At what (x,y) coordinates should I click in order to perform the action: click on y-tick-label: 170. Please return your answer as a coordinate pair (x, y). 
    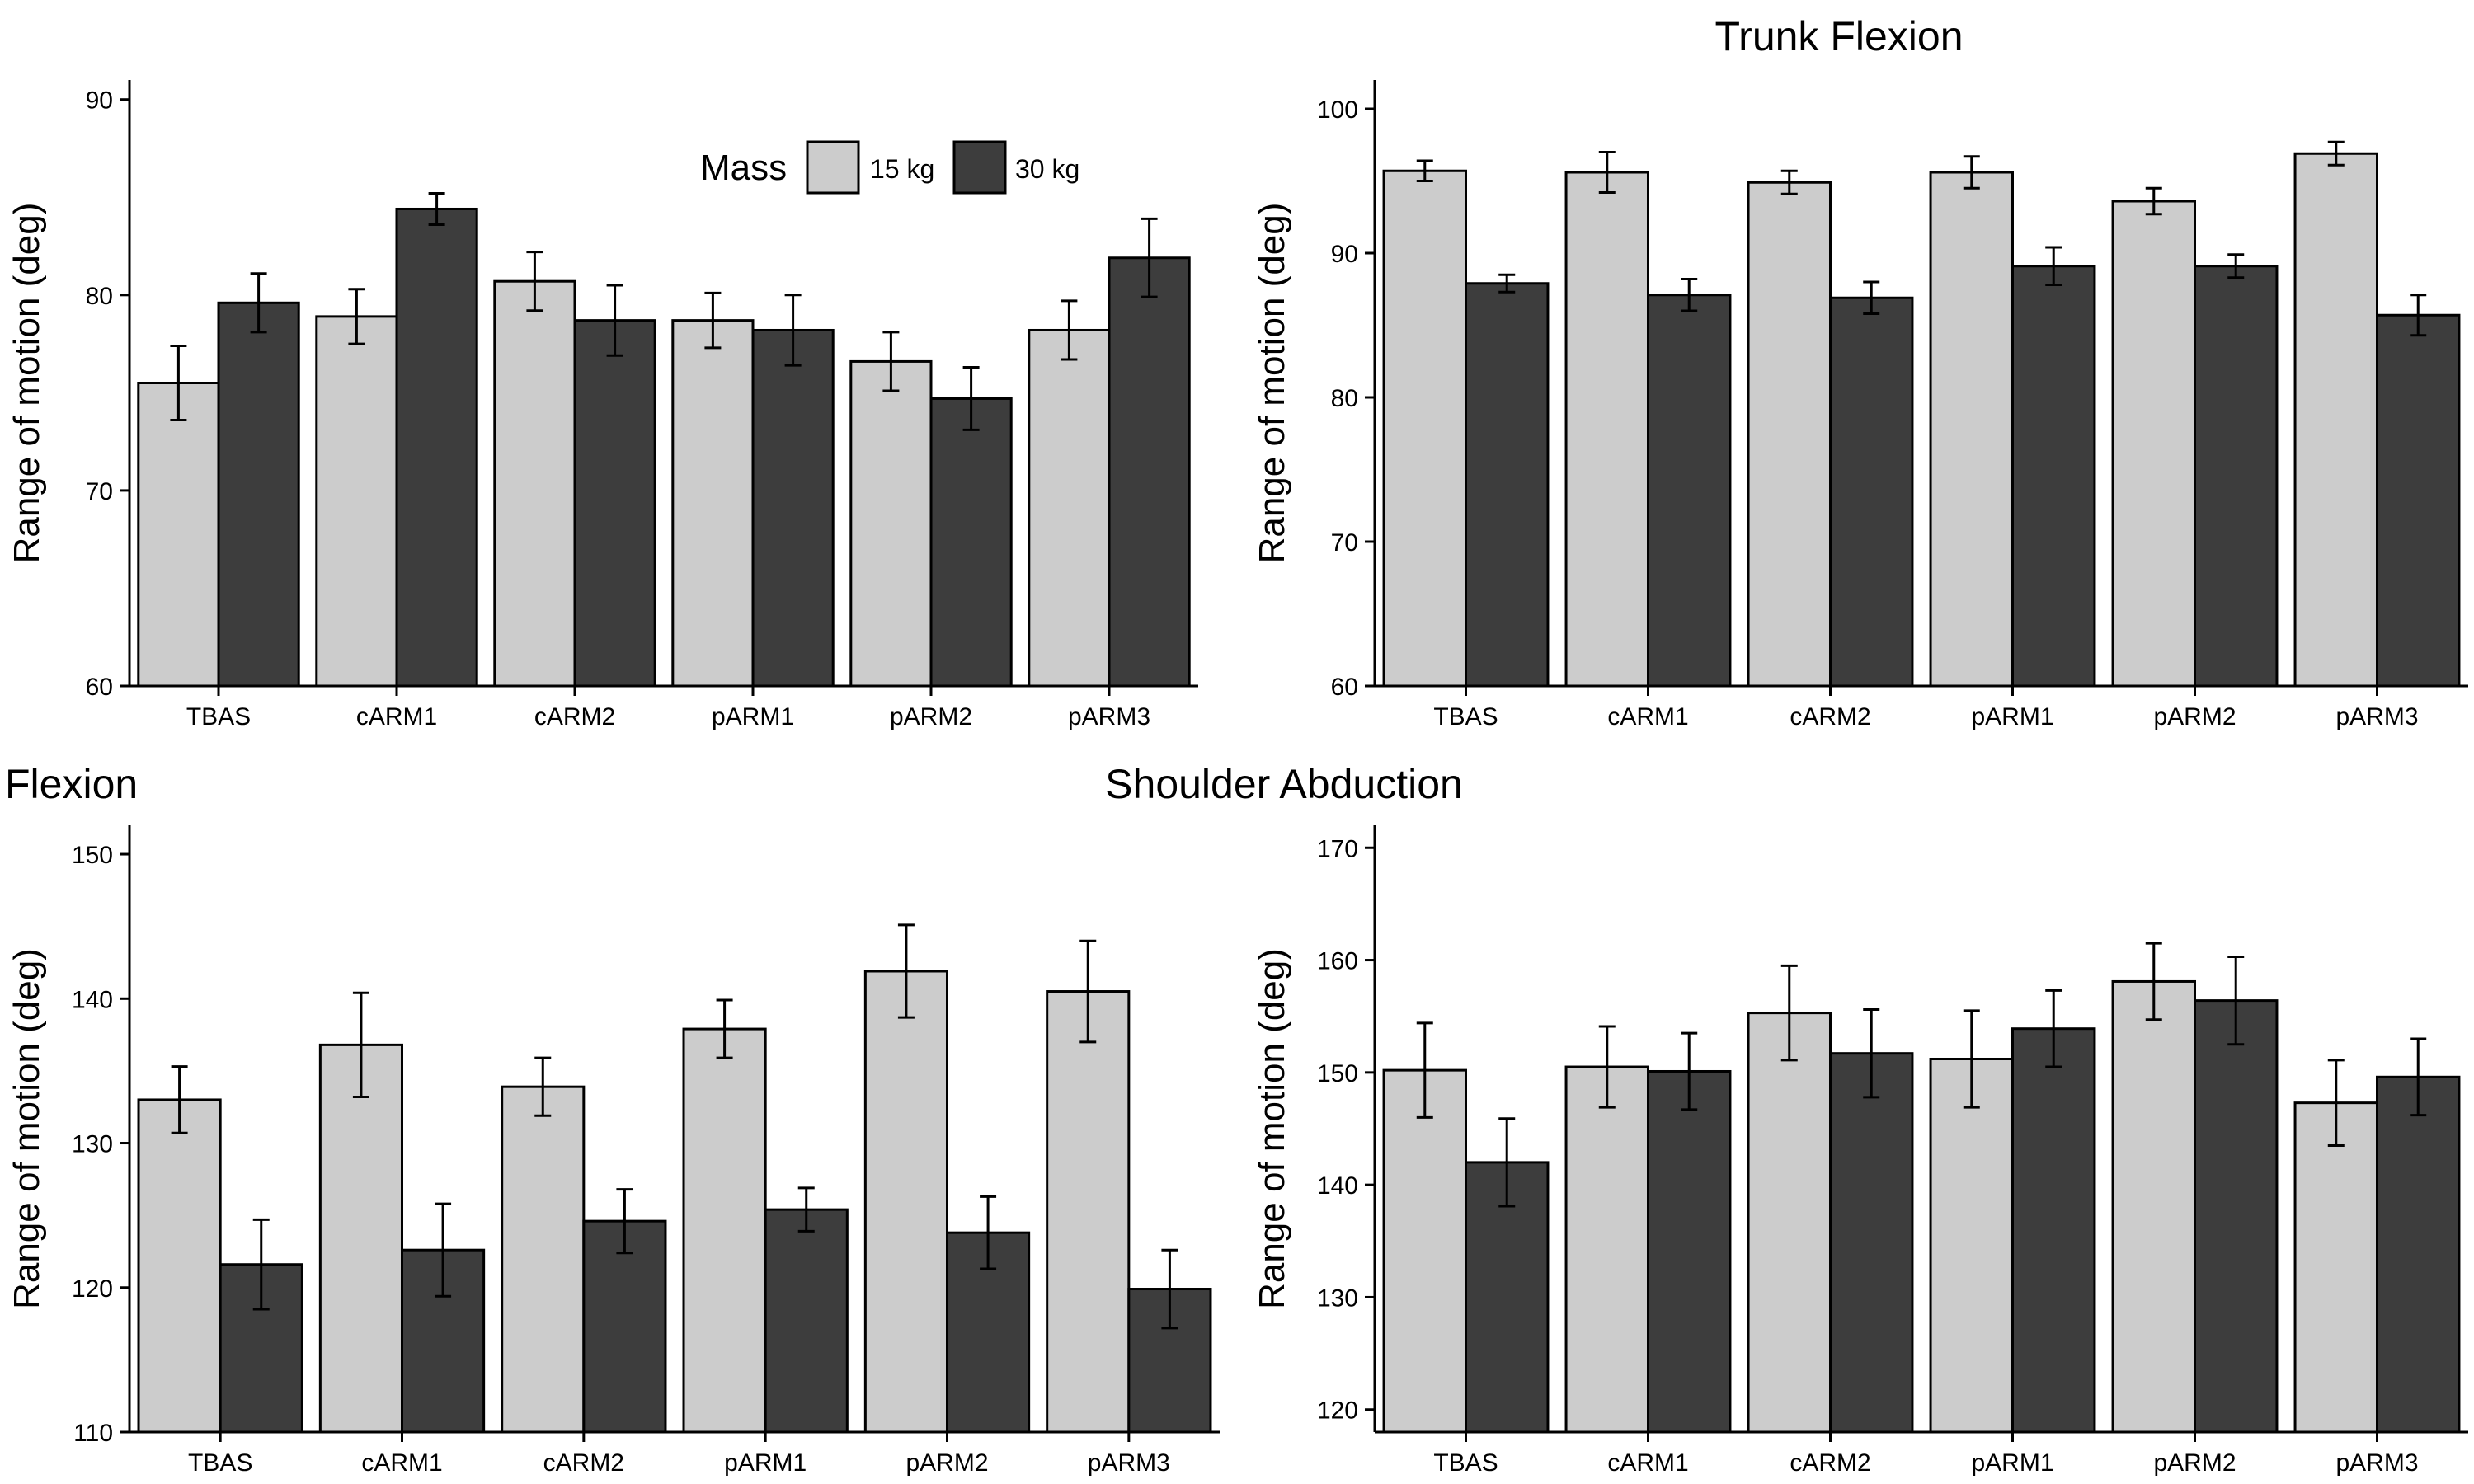
    Looking at the image, I should click on (1337, 848).